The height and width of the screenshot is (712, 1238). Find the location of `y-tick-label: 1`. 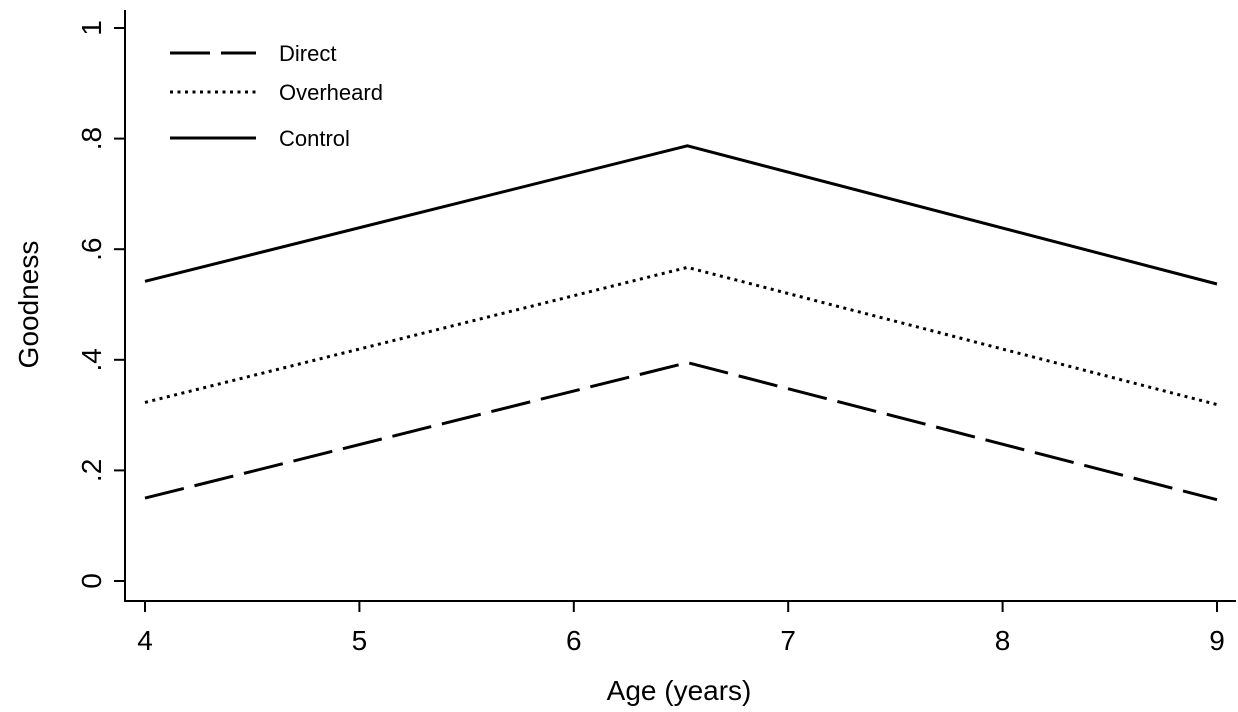

y-tick-label: 1 is located at coordinates (91, 28).